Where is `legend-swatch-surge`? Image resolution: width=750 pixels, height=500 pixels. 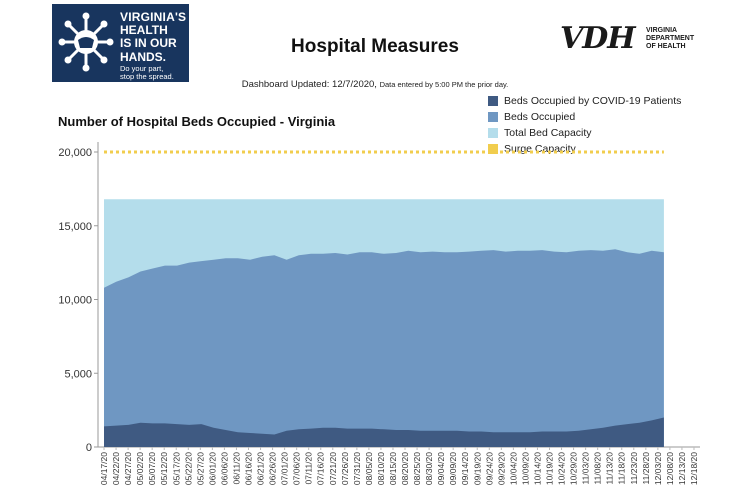 legend-swatch-surge is located at coordinates (493, 149).